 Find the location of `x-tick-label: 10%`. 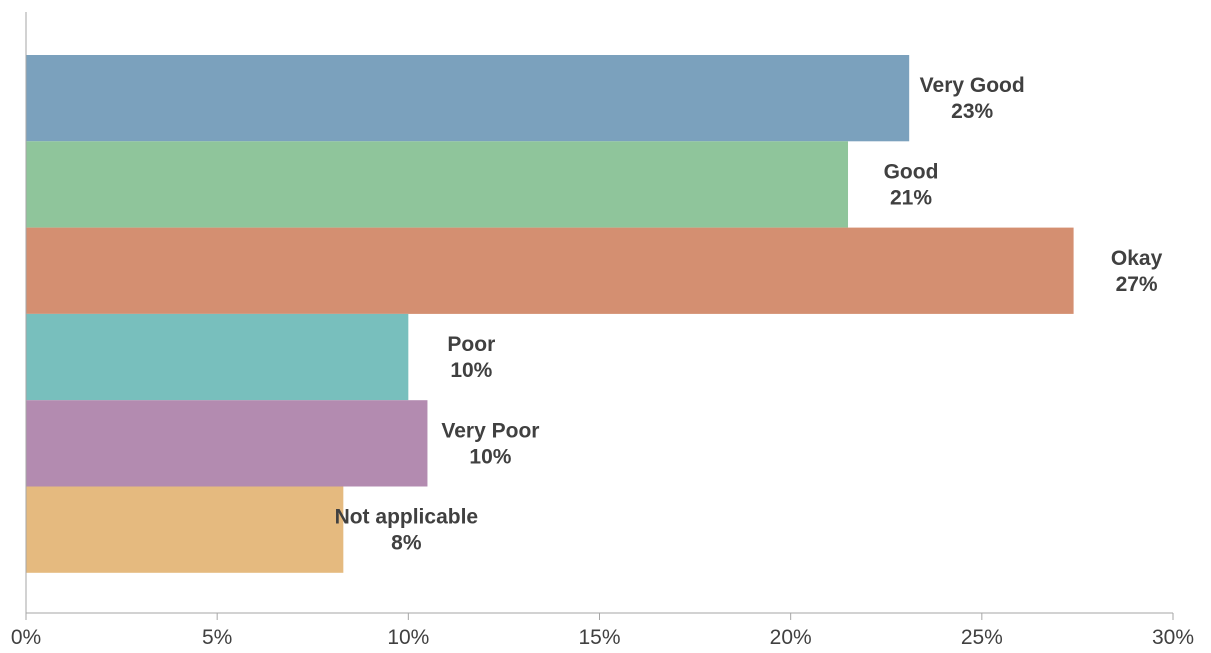

x-tick-label: 10% is located at coordinates (408, 637).